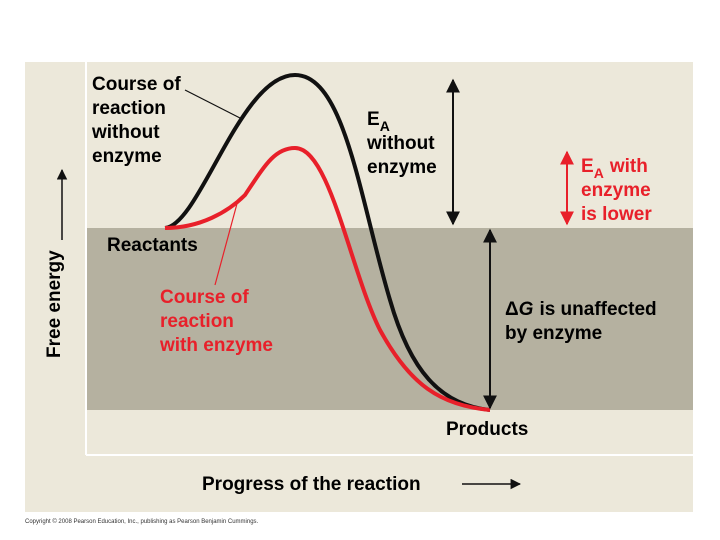  I want to click on ea-with-label: EA with enzyme is lower, so click(618, 190).